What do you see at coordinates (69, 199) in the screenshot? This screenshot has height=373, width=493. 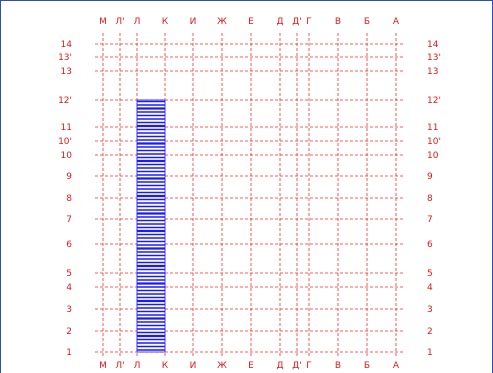 I see `row-label-left: 8` at bounding box center [69, 199].